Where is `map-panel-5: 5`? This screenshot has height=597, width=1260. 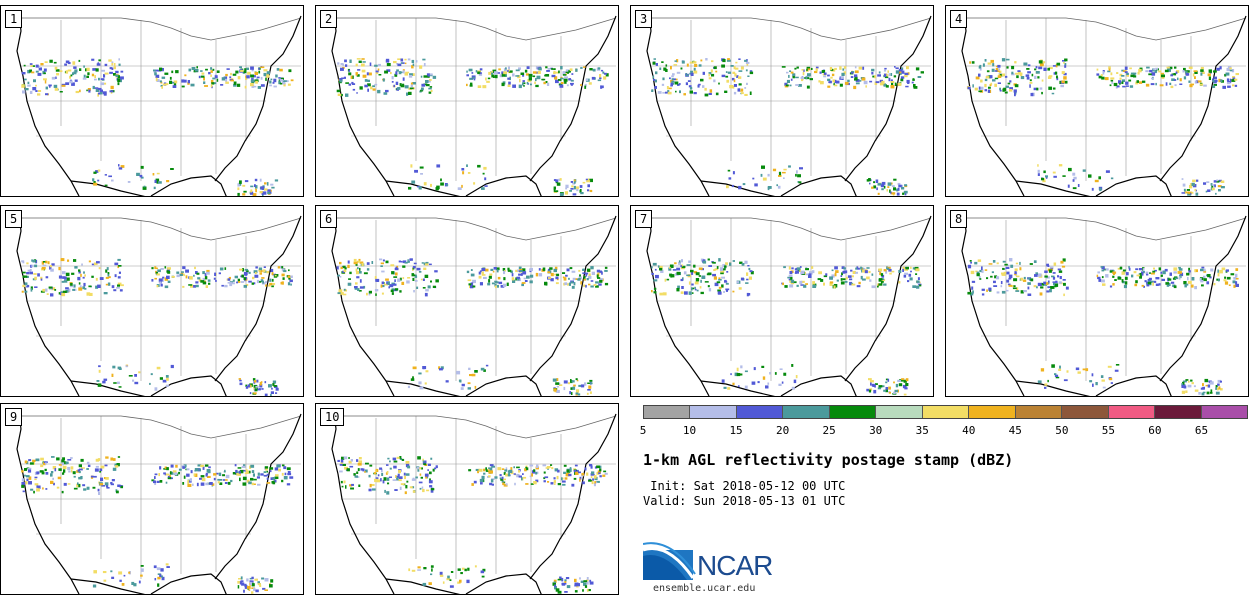 map-panel-5: 5 is located at coordinates (152, 301).